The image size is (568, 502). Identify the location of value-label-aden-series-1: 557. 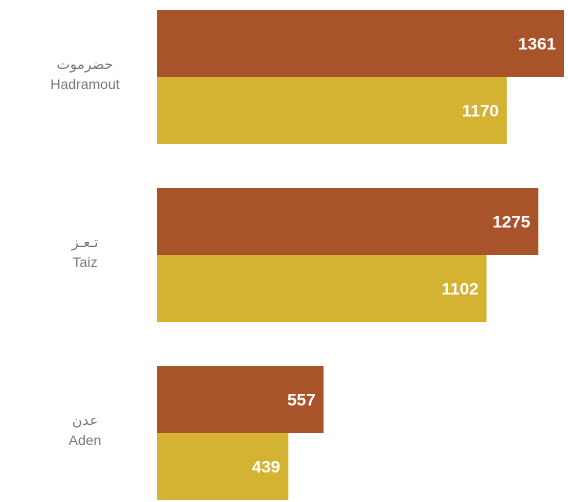
(301, 400).